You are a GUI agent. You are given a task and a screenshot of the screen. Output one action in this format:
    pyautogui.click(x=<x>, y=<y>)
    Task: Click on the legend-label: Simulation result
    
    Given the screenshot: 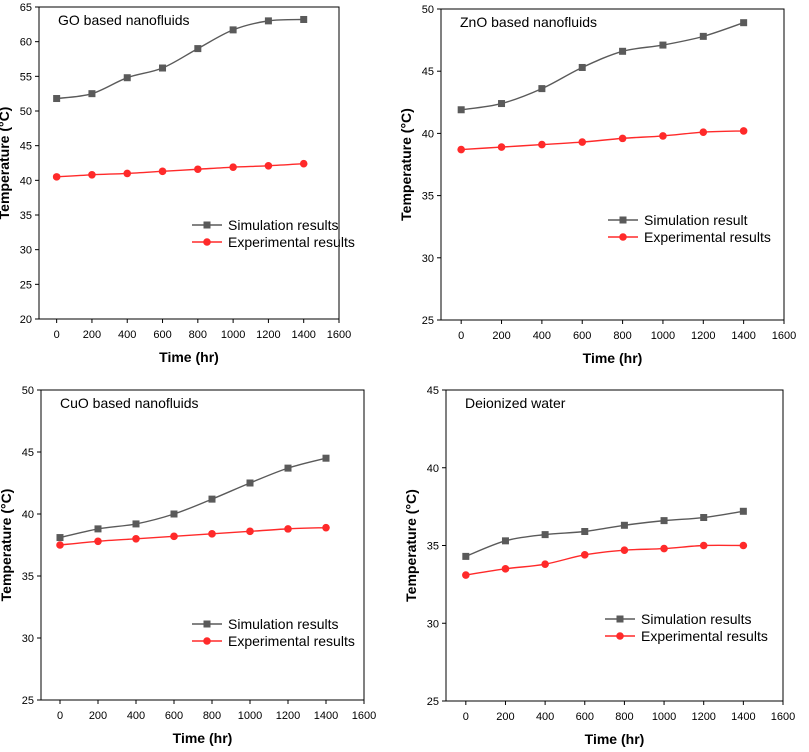 What is the action you would take?
    pyautogui.click(x=696, y=220)
    